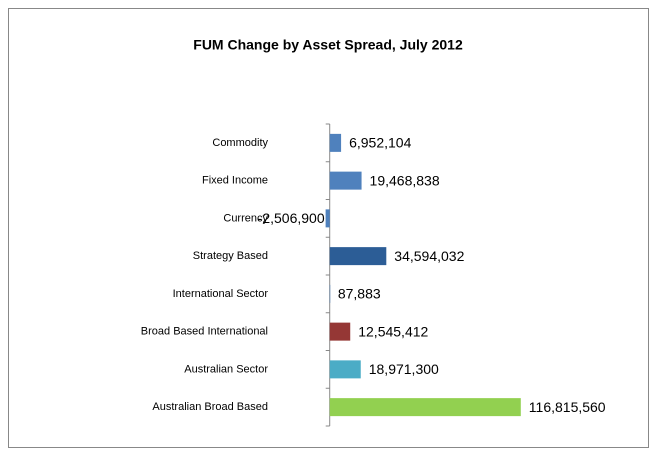 The width and height of the screenshot is (657, 456). Describe the element at coordinates (221, 294) in the screenshot. I see `category-label: International Sector` at that location.